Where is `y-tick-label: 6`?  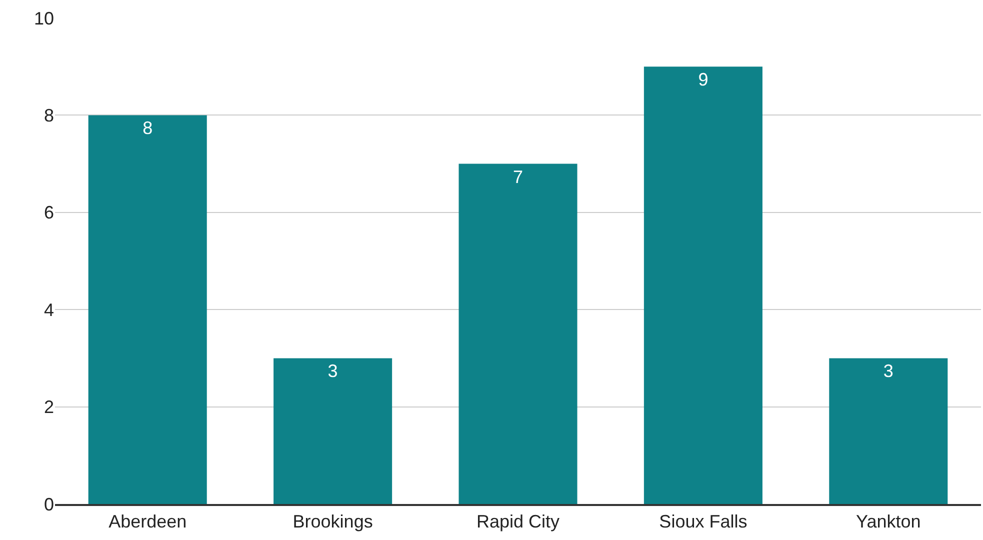
y-tick-label: 6 is located at coordinates (49, 212).